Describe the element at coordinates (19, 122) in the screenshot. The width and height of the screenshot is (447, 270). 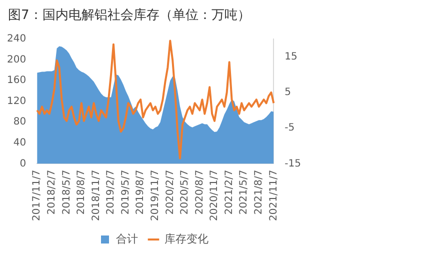
I see `y-tick-label: 80` at that location.